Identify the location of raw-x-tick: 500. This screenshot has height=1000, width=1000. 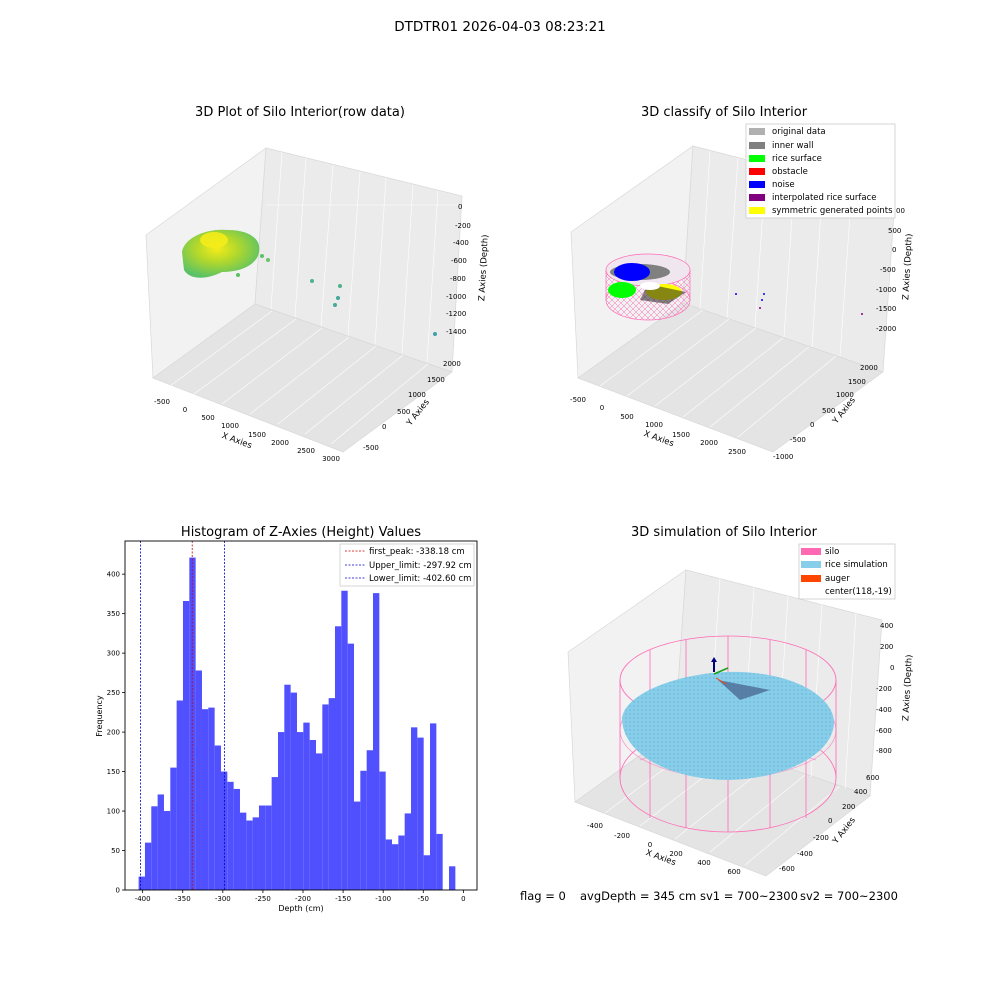
(207, 418).